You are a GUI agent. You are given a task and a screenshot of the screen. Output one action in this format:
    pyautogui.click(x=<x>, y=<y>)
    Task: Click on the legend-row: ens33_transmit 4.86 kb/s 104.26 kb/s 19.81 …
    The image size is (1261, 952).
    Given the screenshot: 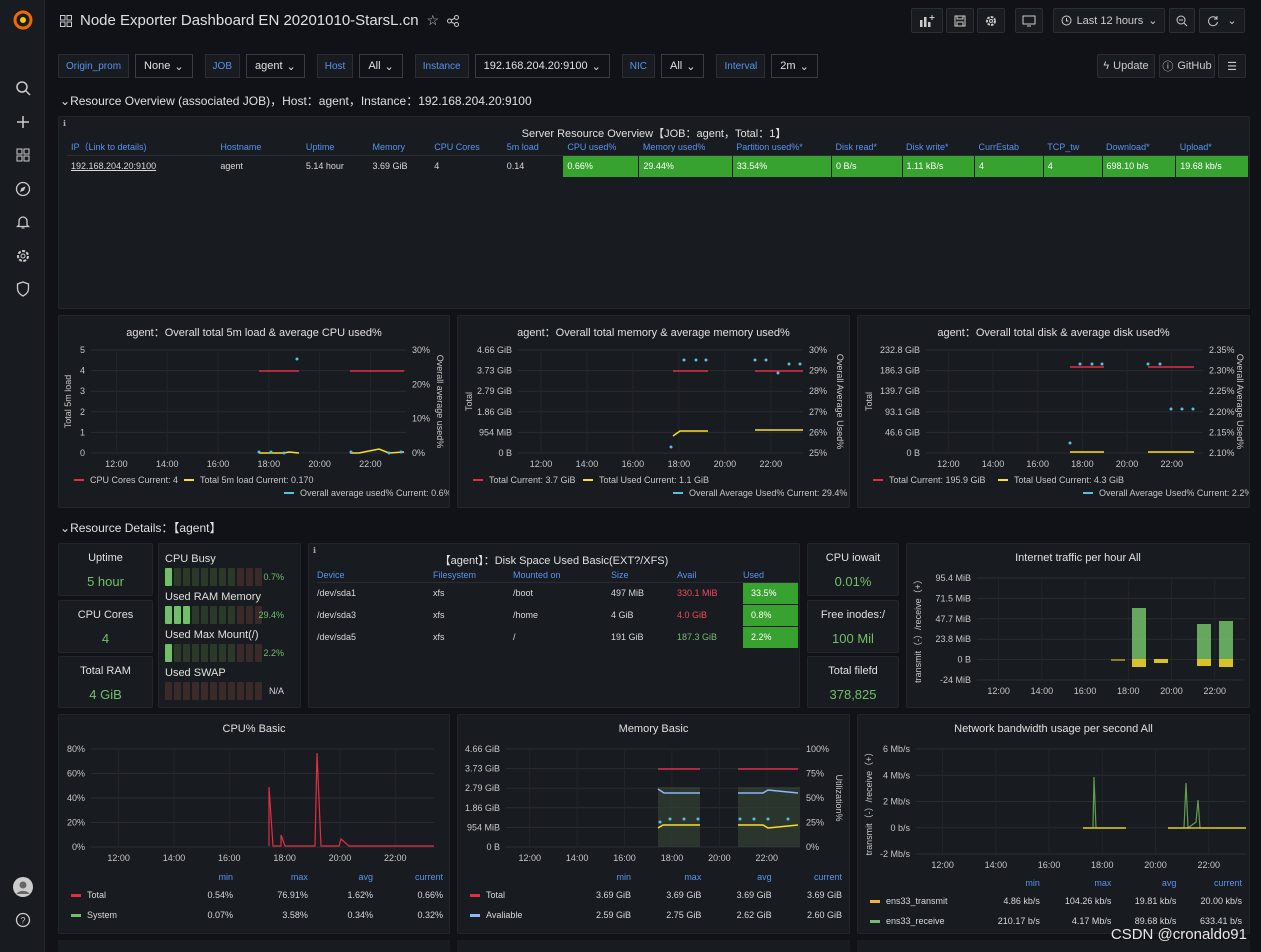 What is the action you would take?
    pyautogui.click(x=1056, y=901)
    